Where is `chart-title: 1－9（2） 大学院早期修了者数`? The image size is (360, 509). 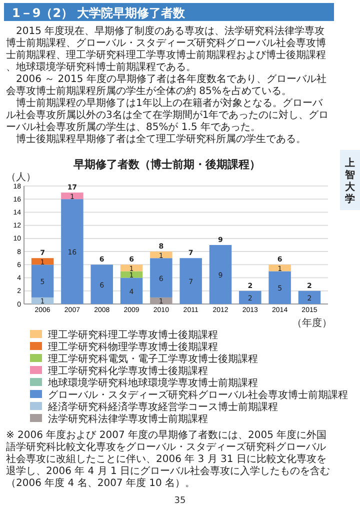 chart-title: 1－9（2） 大学院早期修了者数 is located at coordinates (99, 13).